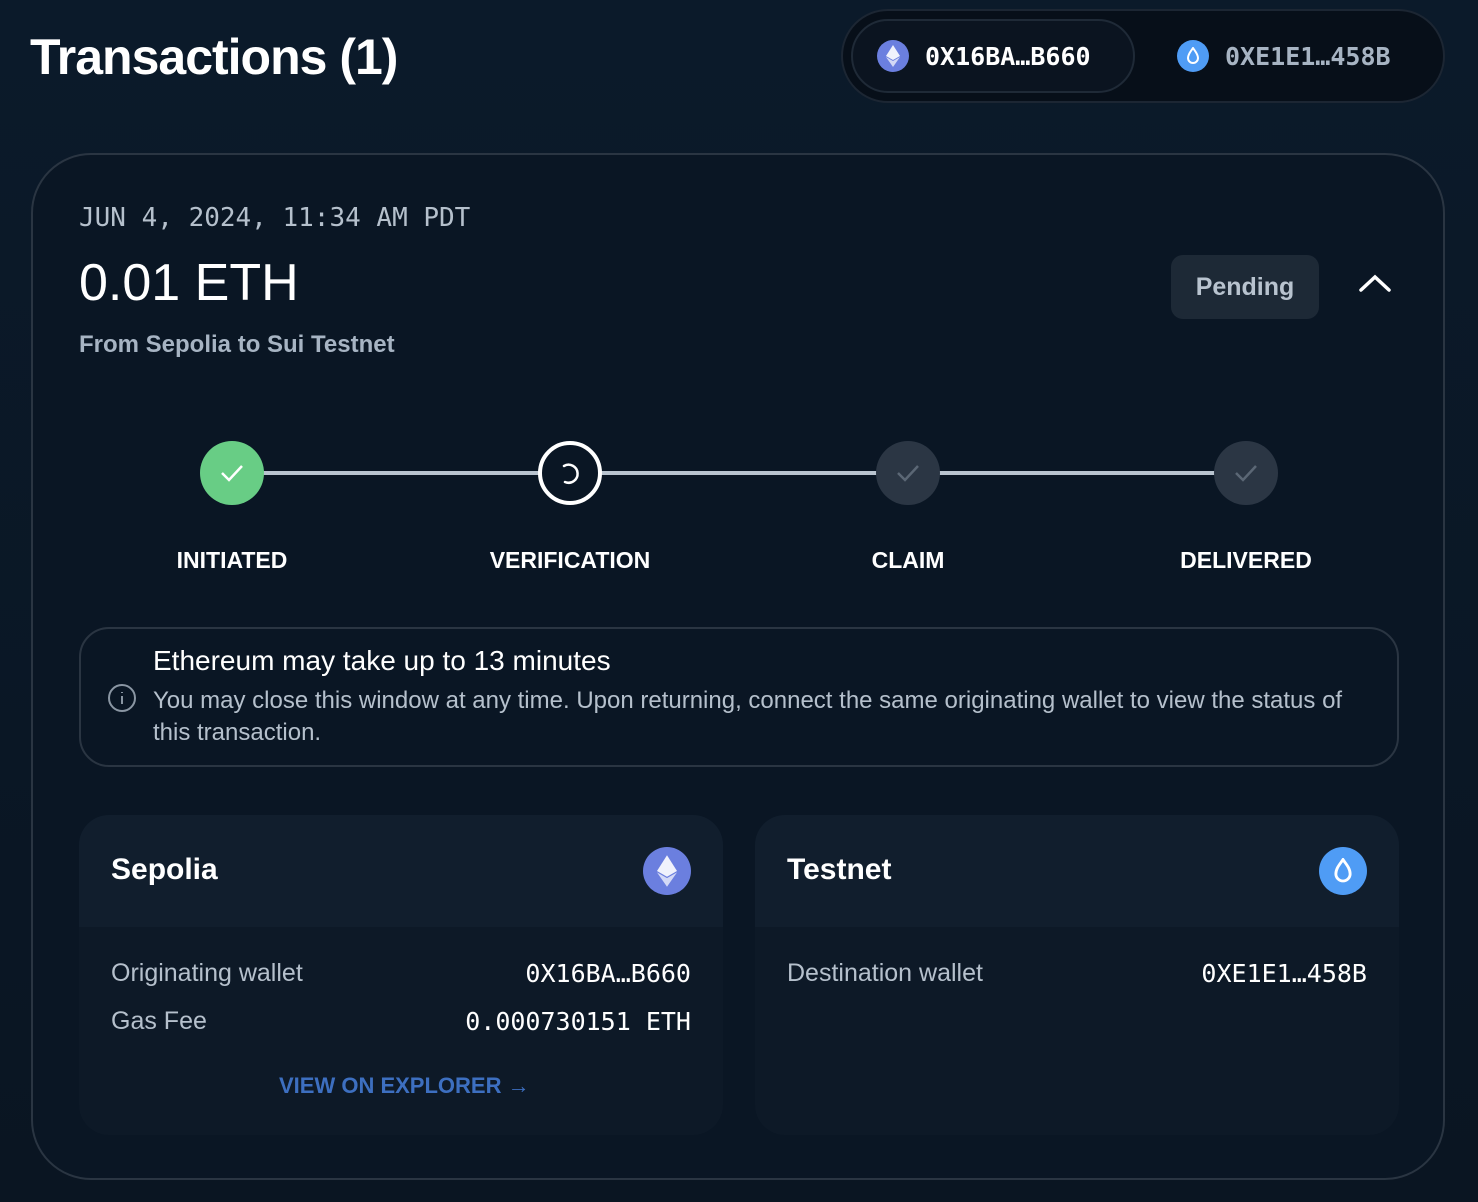  I want to click on chevron-up-icon, so click(1375, 283).